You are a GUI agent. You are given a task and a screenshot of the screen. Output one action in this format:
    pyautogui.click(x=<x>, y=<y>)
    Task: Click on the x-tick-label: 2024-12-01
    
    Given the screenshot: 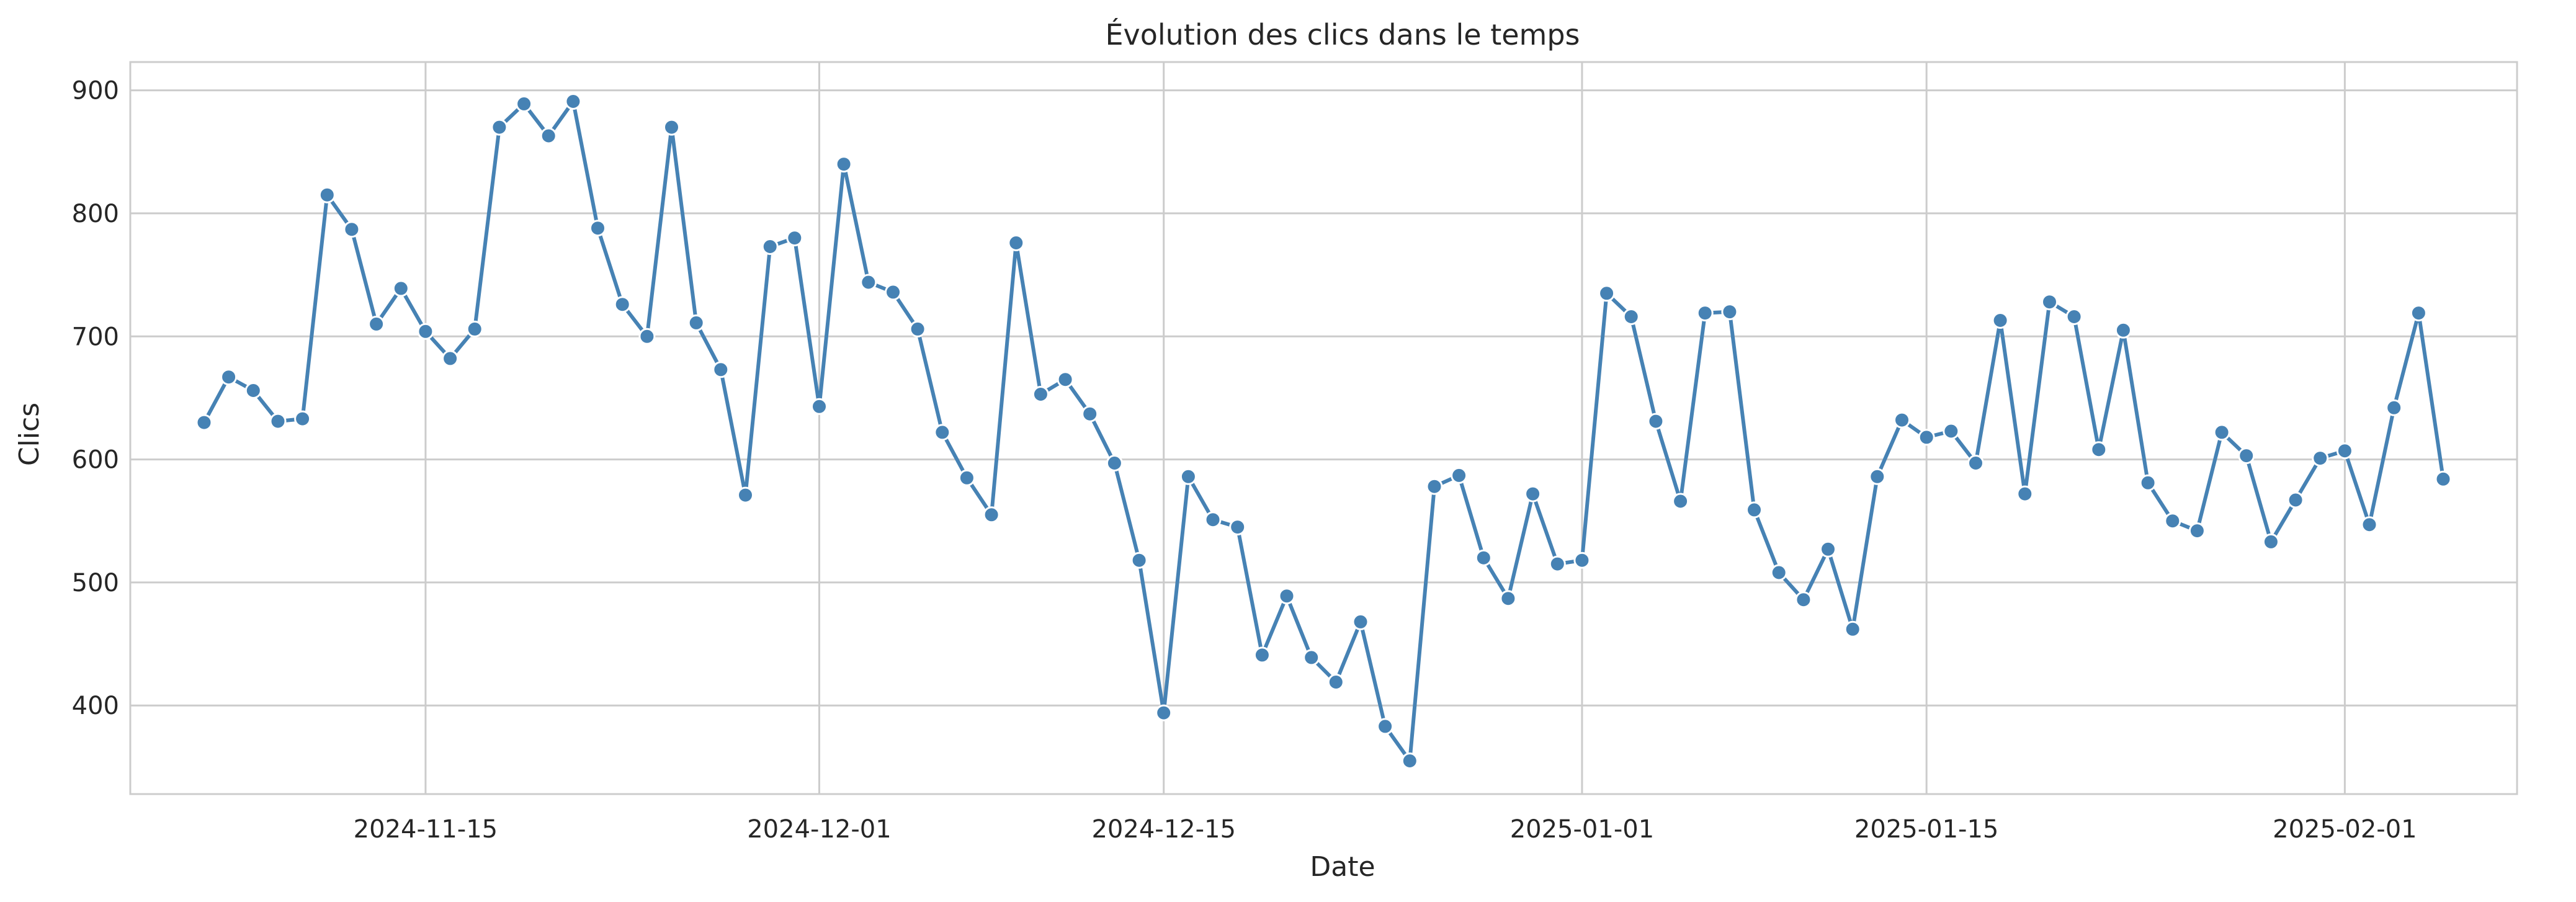 What is the action you would take?
    pyautogui.click(x=819, y=830)
    